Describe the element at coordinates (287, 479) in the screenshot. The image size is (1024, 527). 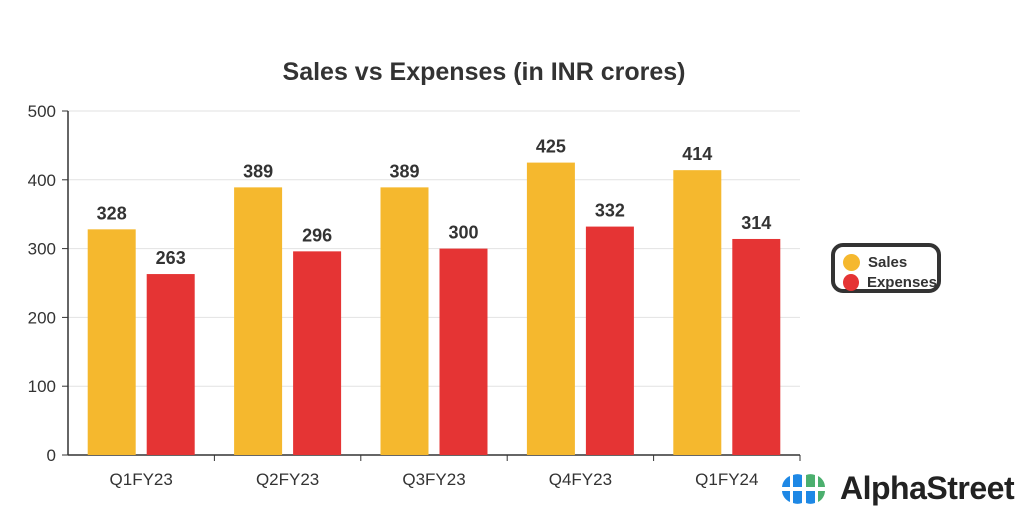
I see `x-tick-label: Q2FY23` at that location.